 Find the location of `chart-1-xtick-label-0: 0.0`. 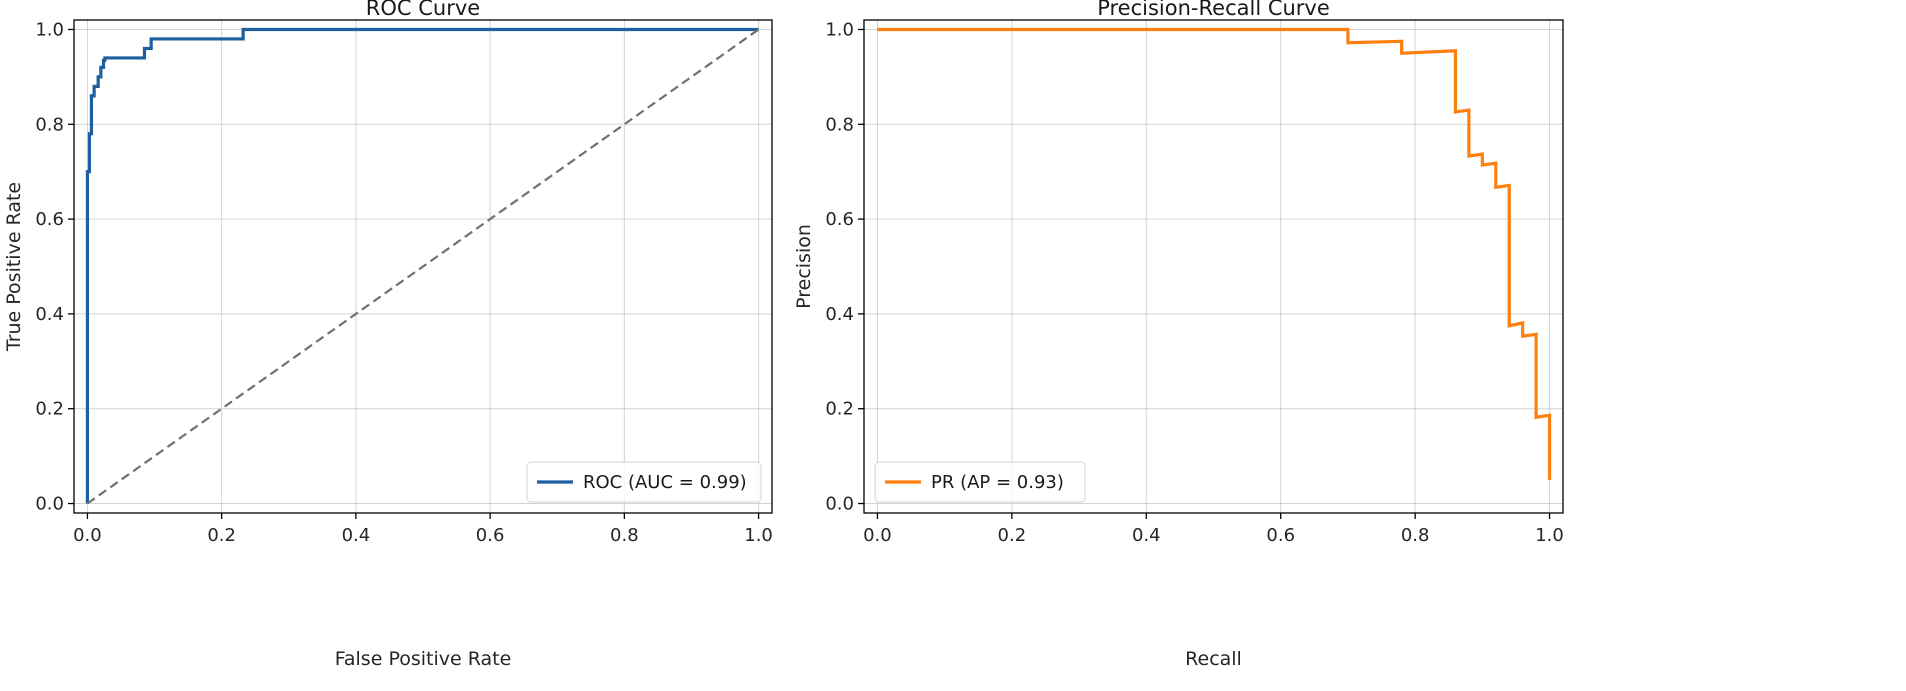

chart-1-xtick-label-0: 0.0 is located at coordinates (877, 535).